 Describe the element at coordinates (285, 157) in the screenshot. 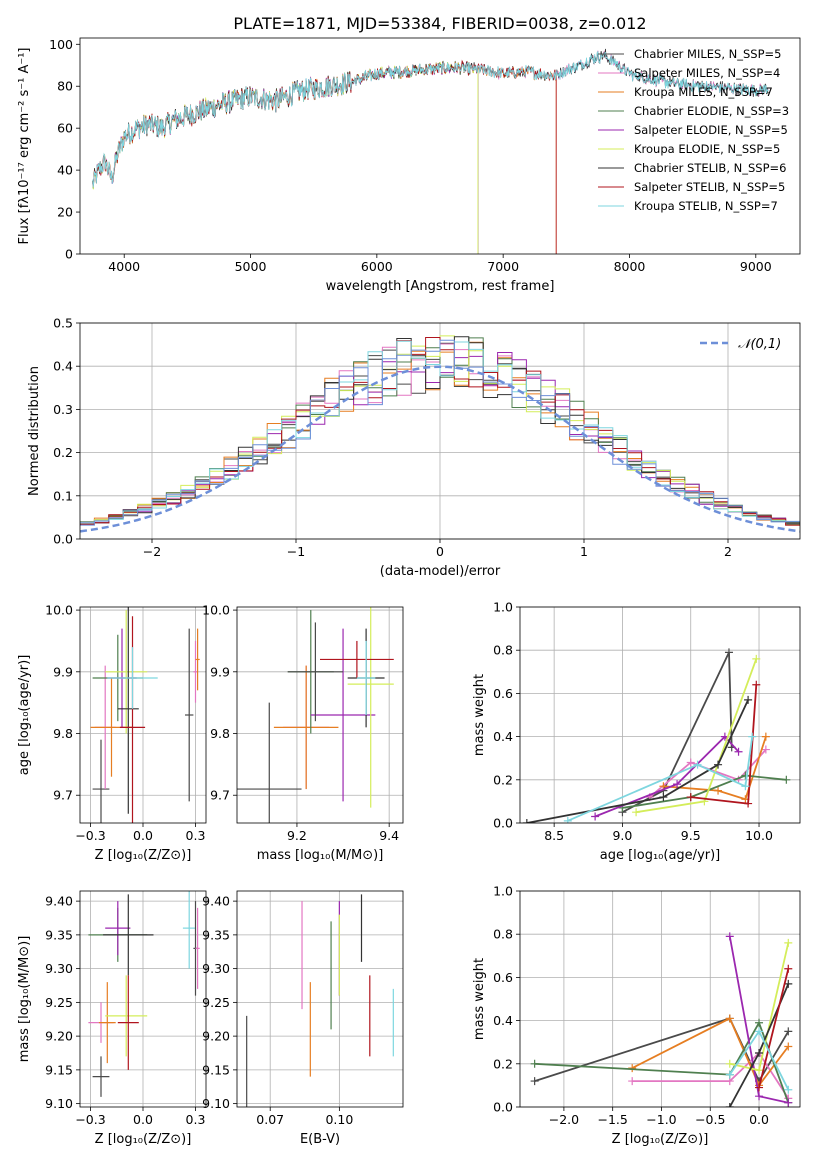

I see `spectrum-line` at that location.